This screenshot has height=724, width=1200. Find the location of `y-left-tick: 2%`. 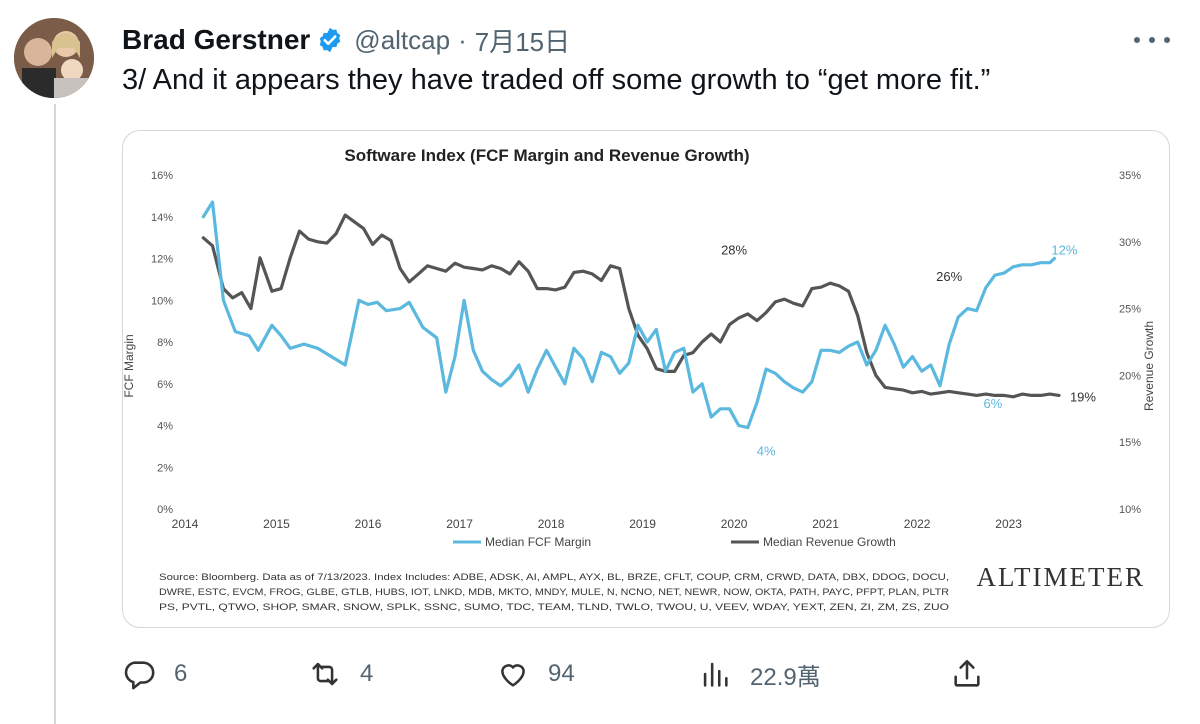

y-left-tick: 2% is located at coordinates (165, 468).